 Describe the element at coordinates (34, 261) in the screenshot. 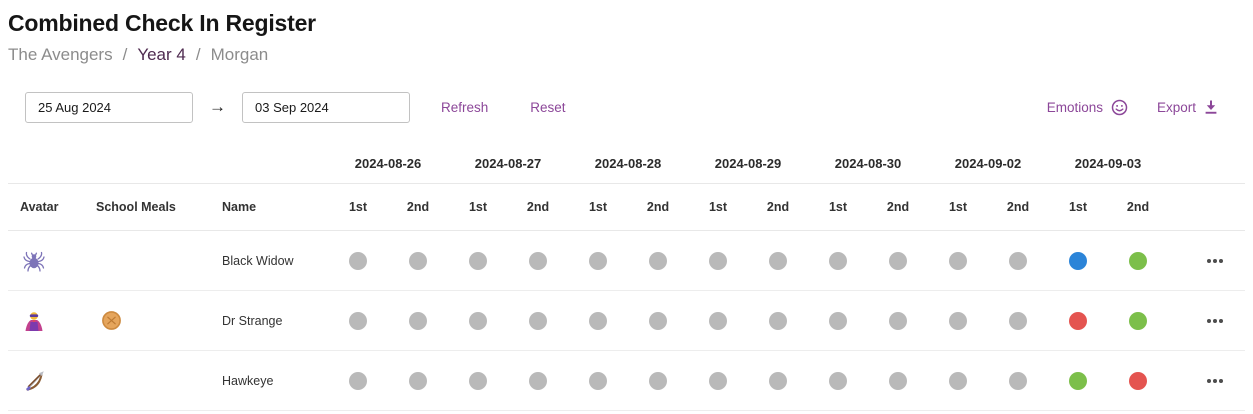

I see `spider-icon` at that location.